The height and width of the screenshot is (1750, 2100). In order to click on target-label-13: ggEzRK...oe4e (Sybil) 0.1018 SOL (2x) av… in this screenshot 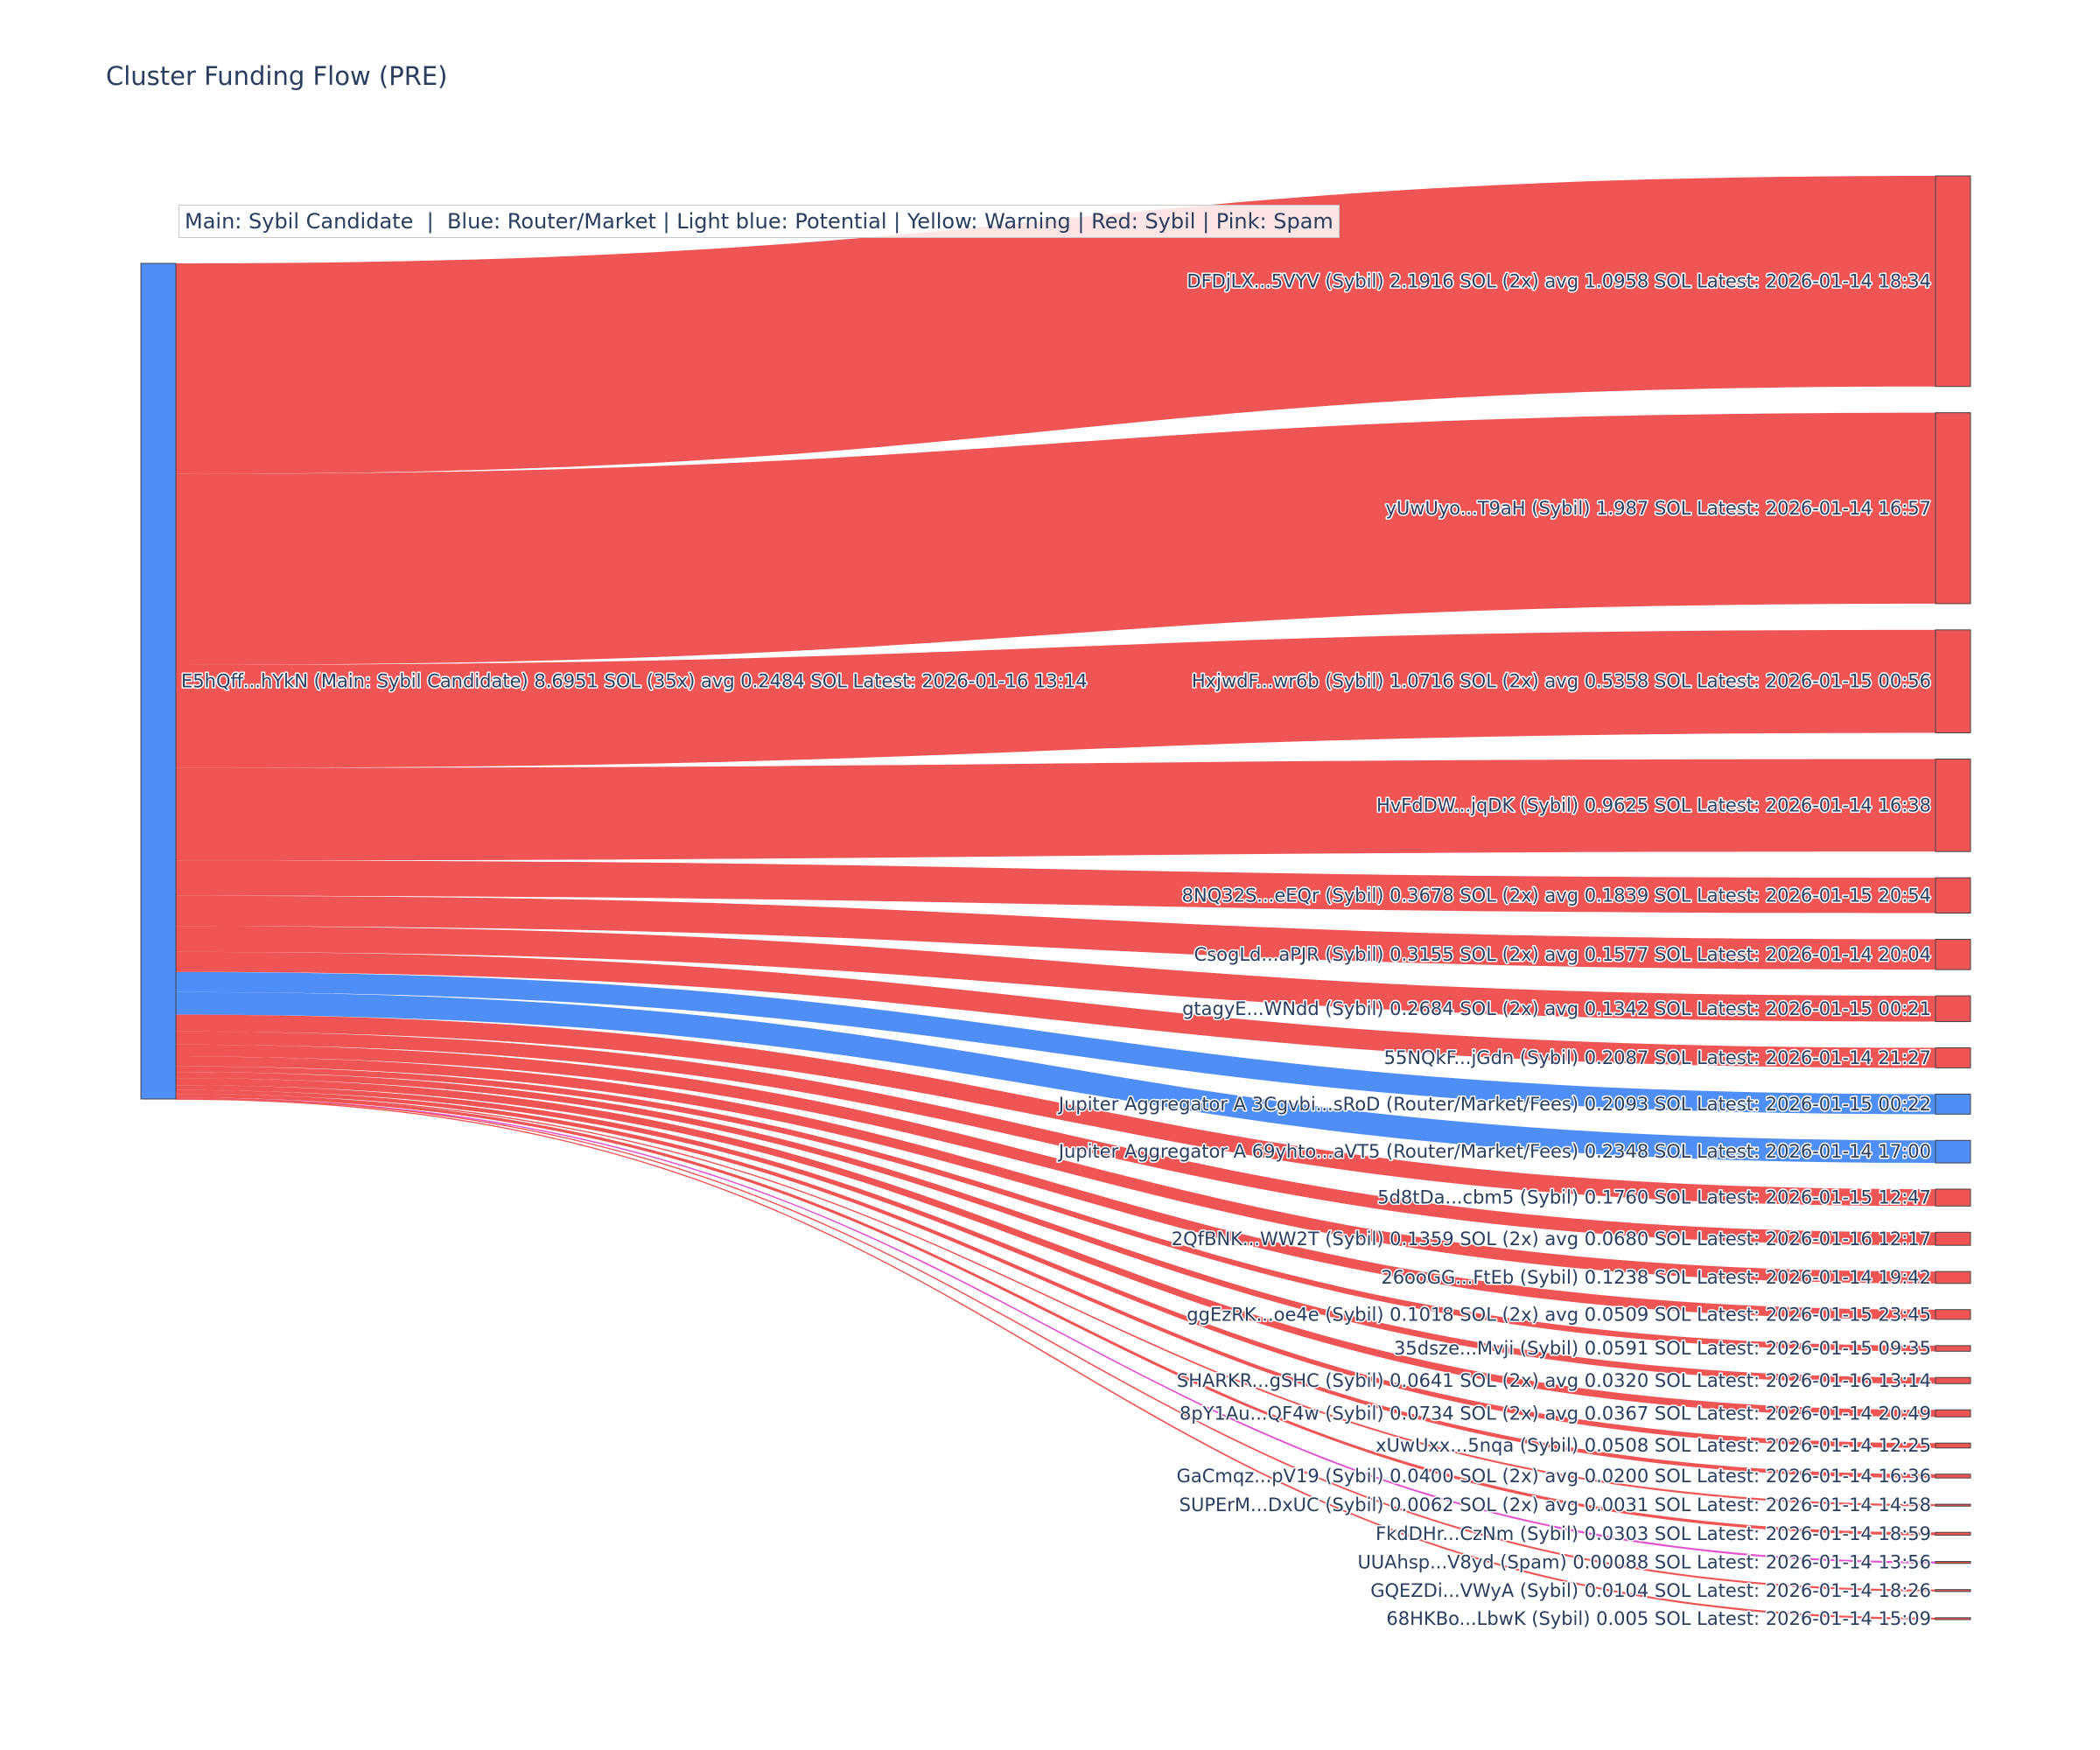, I will do `click(1558, 1314)`.